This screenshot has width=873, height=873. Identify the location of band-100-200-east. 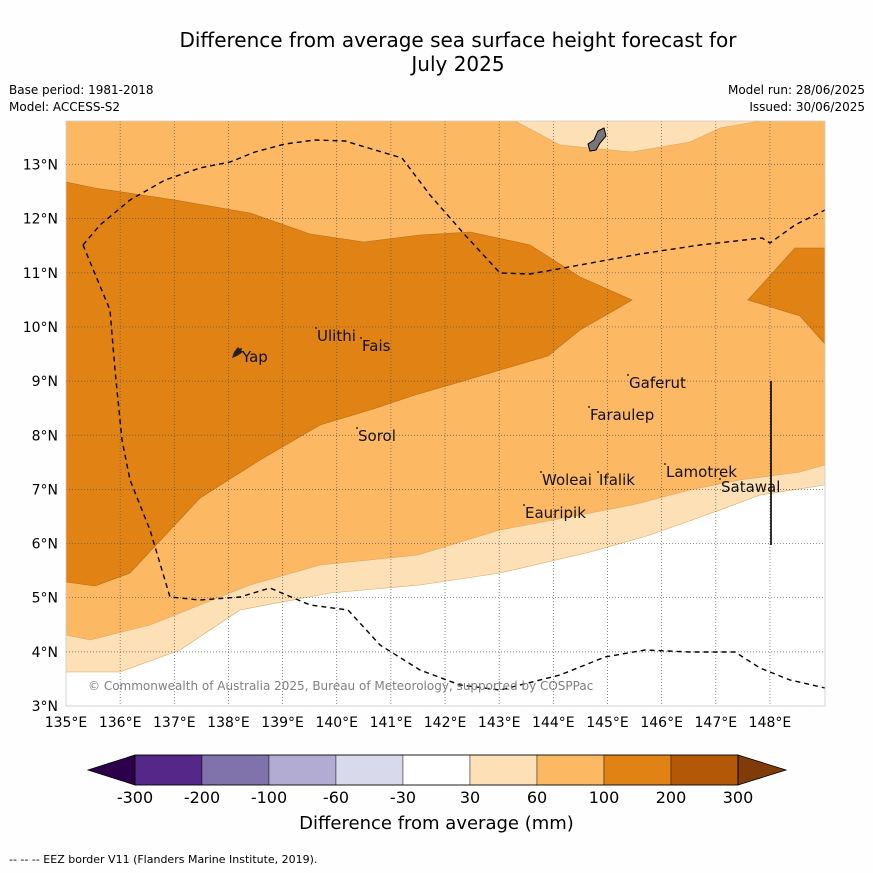
(786, 296).